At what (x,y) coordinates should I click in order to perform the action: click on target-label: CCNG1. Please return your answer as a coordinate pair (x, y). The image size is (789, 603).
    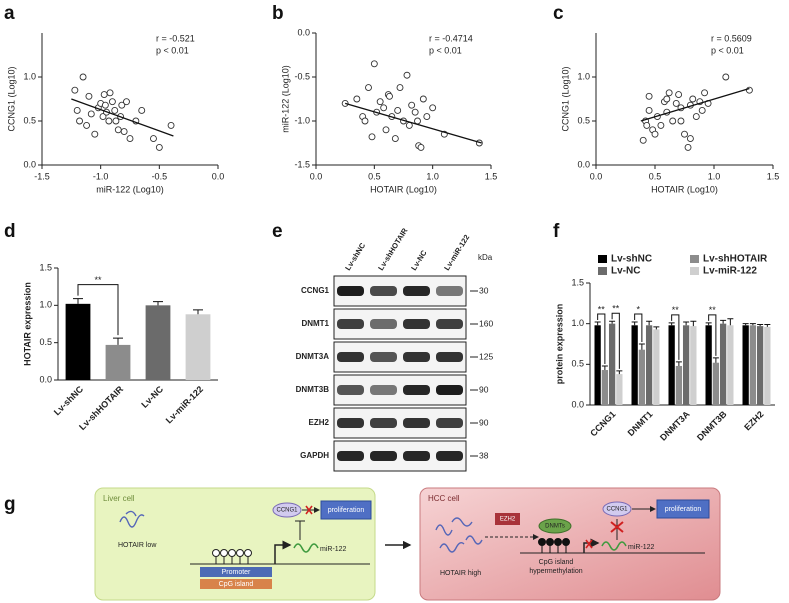
    Looking at the image, I should click on (617, 510).